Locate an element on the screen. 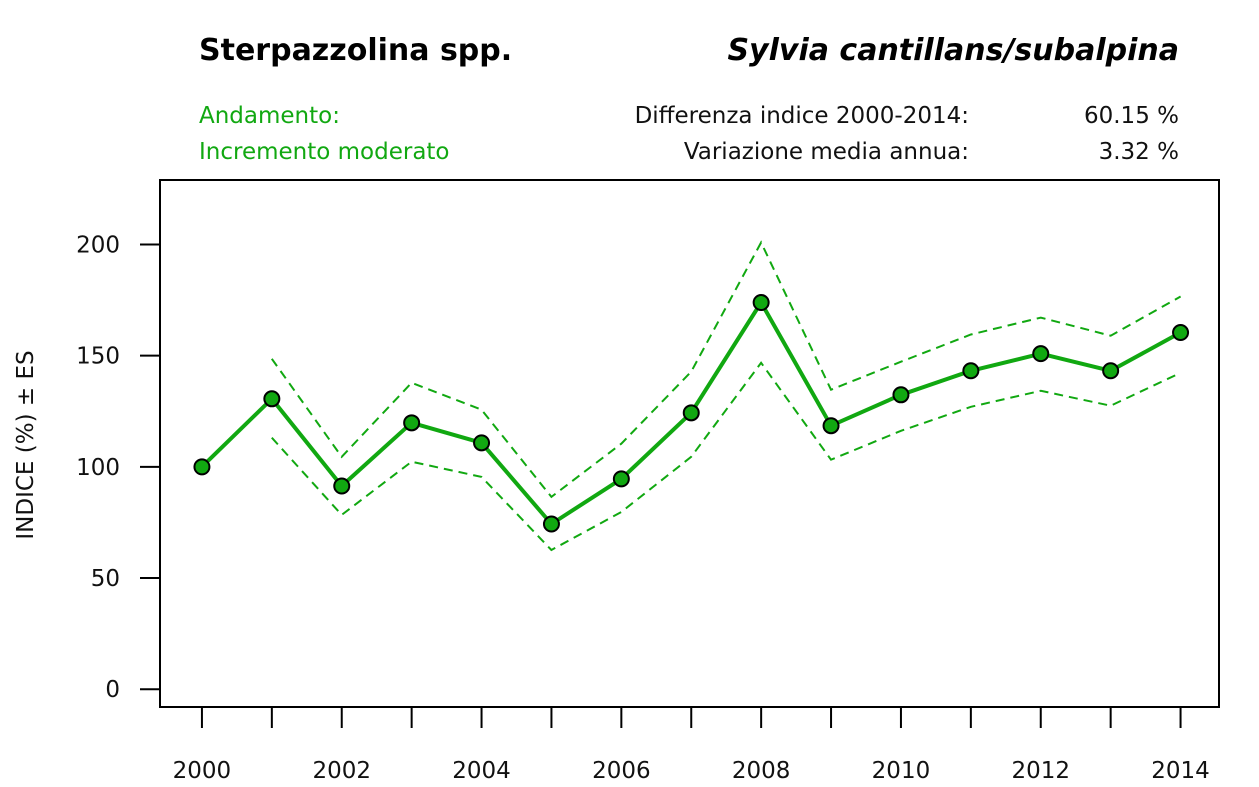 This screenshot has width=1259, height=787. annual-variation-label: Variazione media annua: is located at coordinates (826, 152).